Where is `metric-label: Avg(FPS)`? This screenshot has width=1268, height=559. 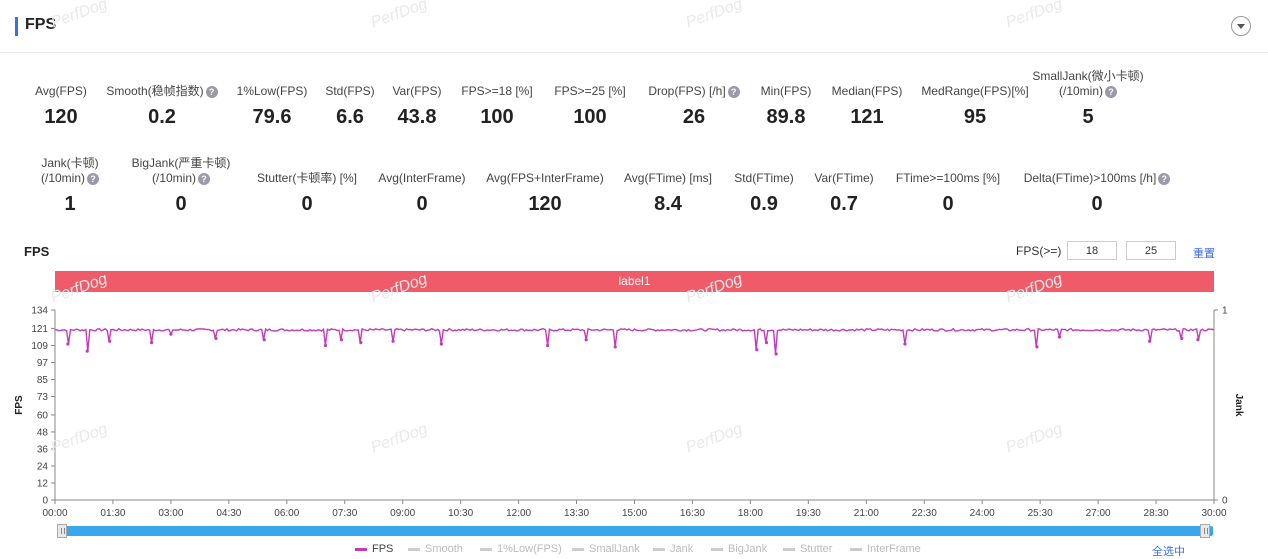
metric-label: Avg(FPS) is located at coordinates (61, 91).